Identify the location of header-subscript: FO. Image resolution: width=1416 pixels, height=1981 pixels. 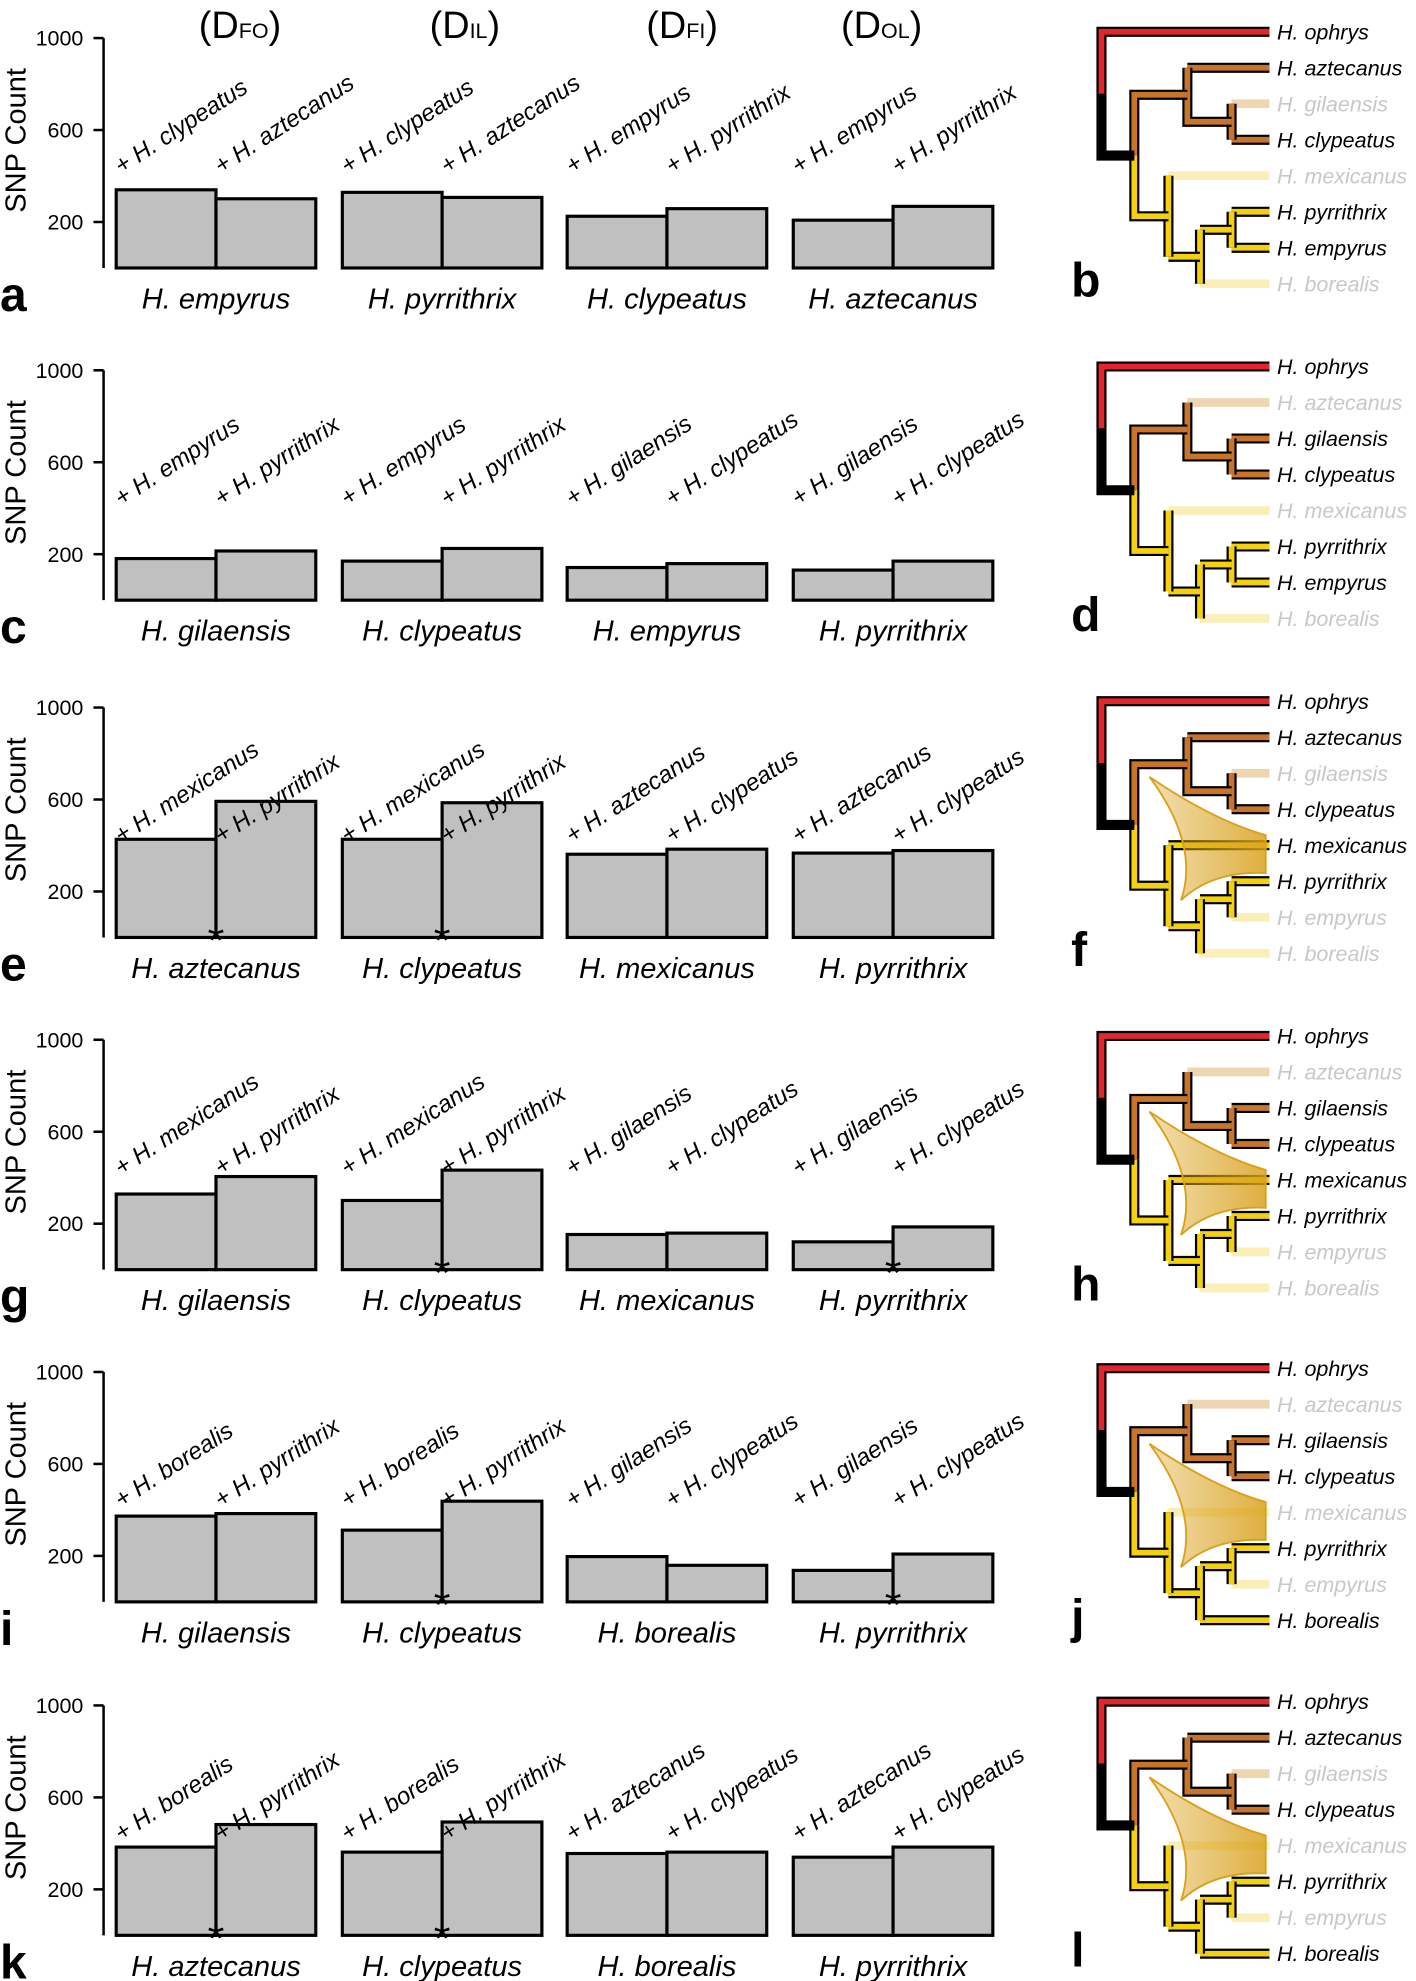
(254, 31).